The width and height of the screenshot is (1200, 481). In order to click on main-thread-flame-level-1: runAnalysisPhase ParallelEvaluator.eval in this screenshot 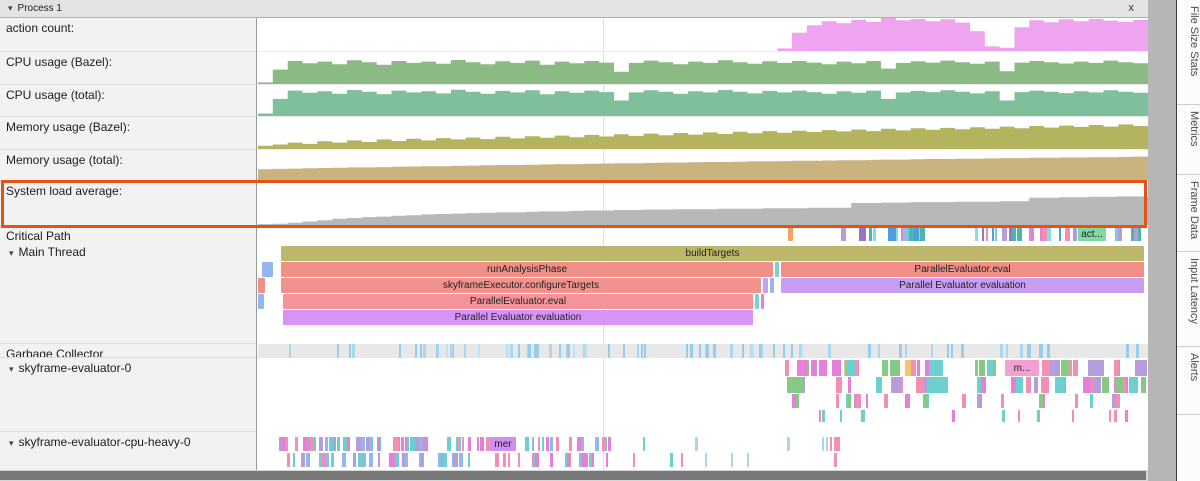, I will do `click(703, 269)`.